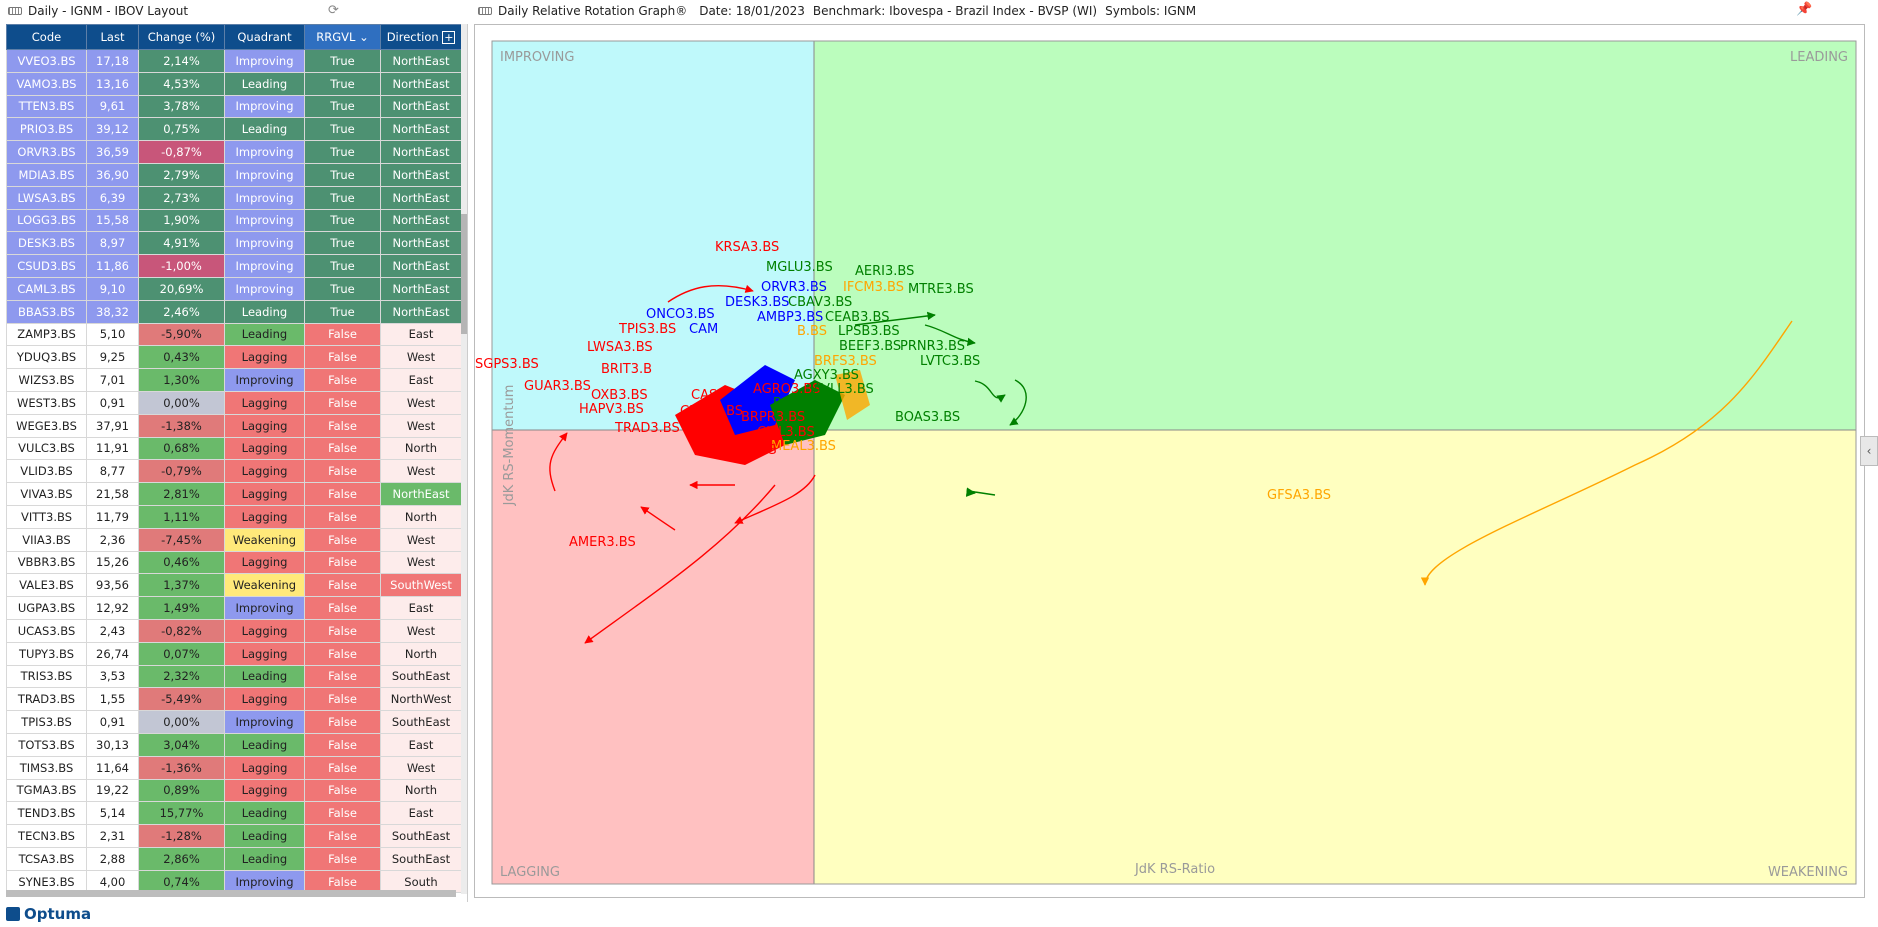 The width and height of the screenshot is (1878, 927). What do you see at coordinates (46, 243) in the screenshot?
I see `code-cell: DESK3.BS` at bounding box center [46, 243].